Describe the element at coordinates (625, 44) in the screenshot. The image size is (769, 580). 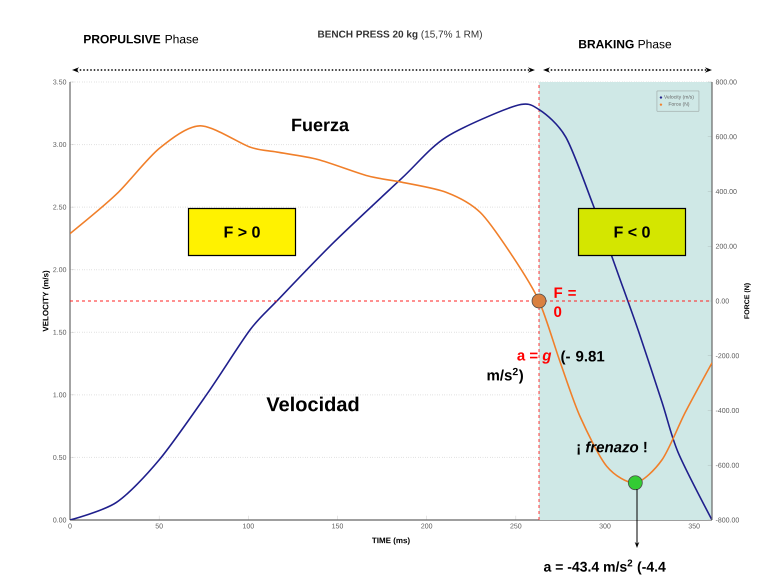
I see `text: BRAKING Phase` at that location.